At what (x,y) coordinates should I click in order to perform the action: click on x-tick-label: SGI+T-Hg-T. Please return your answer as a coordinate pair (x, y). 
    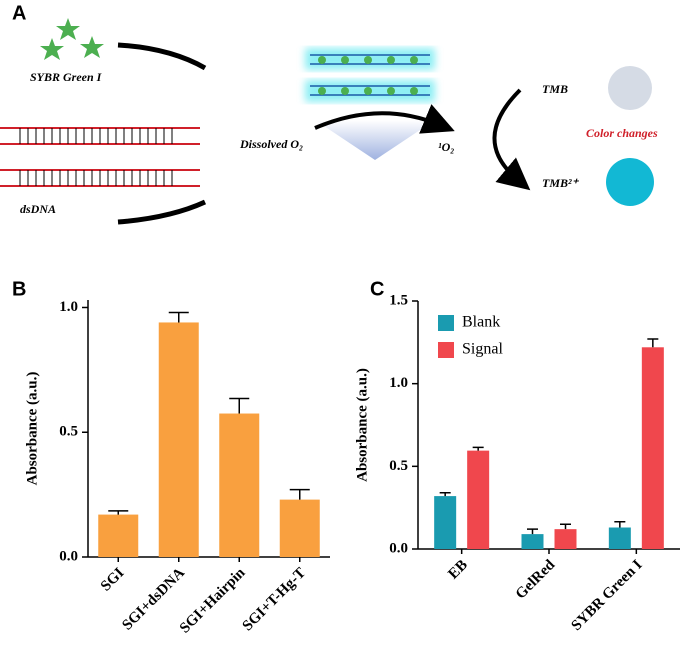
    Looking at the image, I should click on (274, 599).